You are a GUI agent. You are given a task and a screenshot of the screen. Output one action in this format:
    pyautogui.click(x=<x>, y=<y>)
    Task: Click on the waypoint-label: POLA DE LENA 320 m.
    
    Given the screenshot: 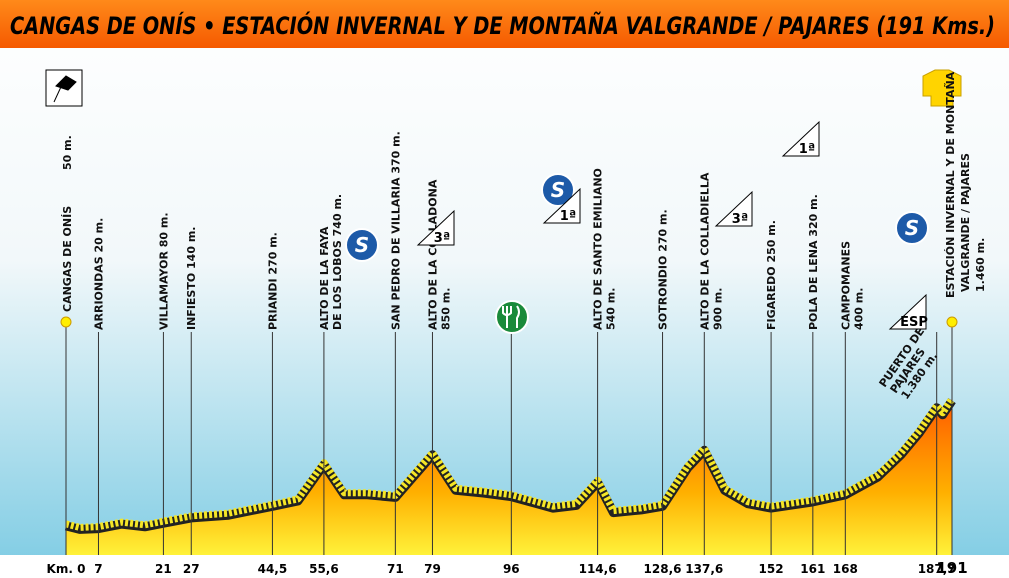 What is the action you would take?
    pyautogui.click(x=813, y=262)
    